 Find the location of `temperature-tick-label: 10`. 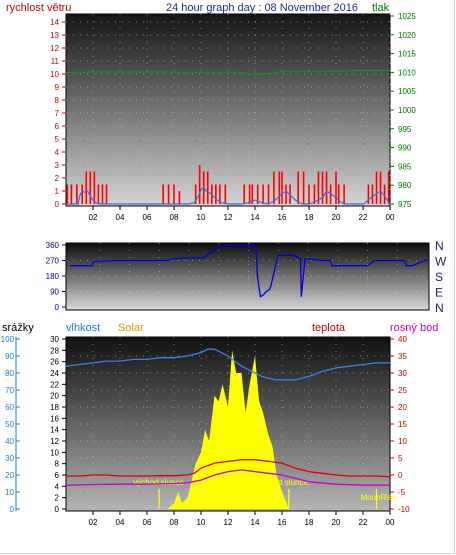

temperature-tick-label: 10 is located at coordinates (402, 441).